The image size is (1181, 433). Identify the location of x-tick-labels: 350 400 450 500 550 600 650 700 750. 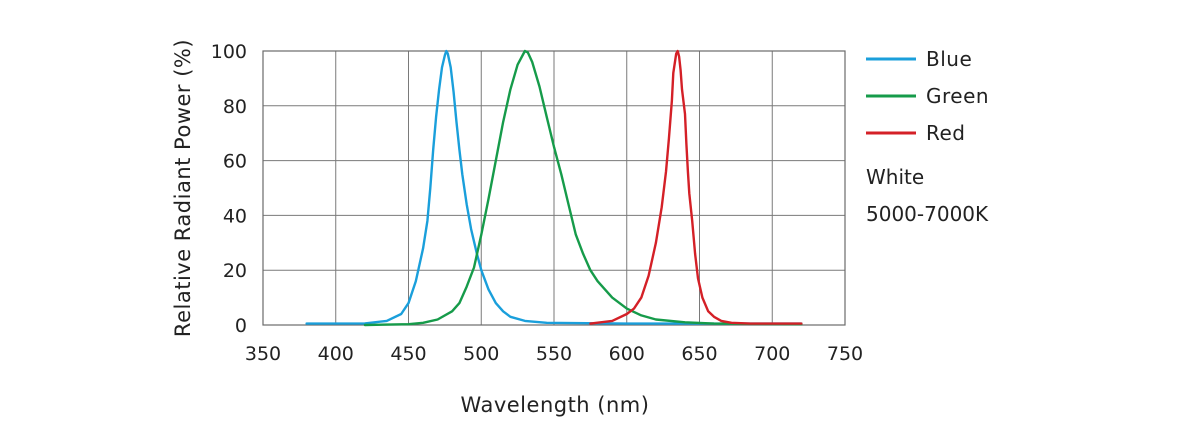
(554, 354).